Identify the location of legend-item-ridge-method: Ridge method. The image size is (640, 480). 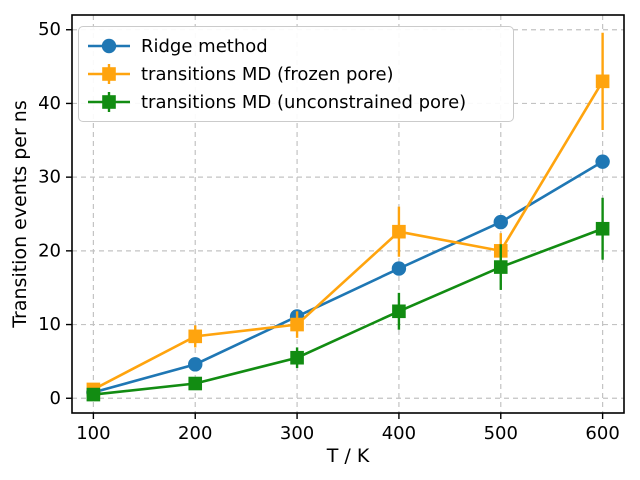
(295, 46).